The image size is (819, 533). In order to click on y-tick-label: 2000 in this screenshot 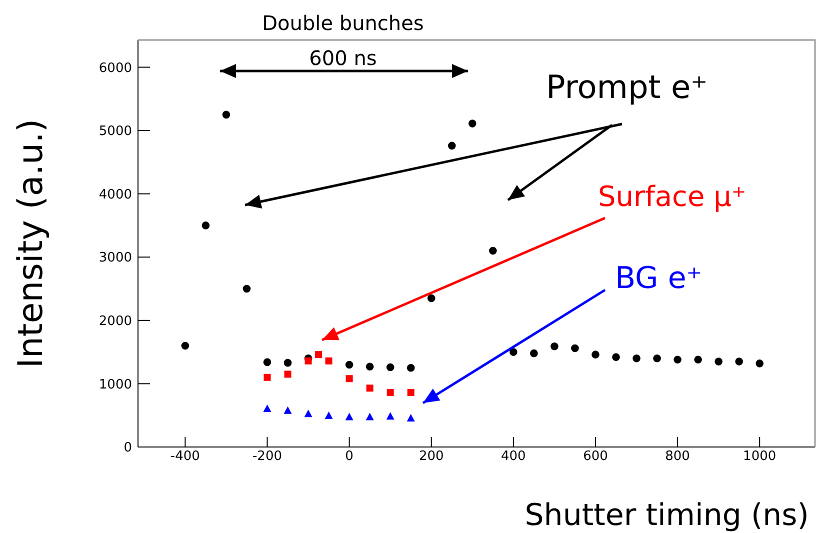, I will do `click(115, 322)`.